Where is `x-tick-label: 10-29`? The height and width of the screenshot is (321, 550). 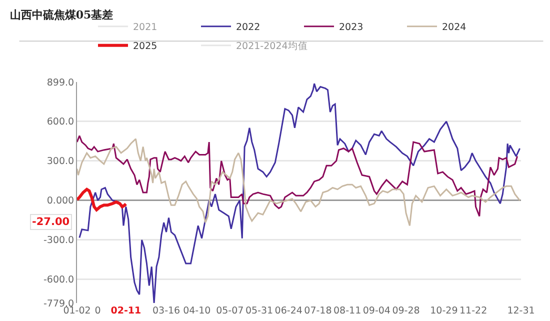 x-tick-label: 10-29 is located at coordinates (444, 311).